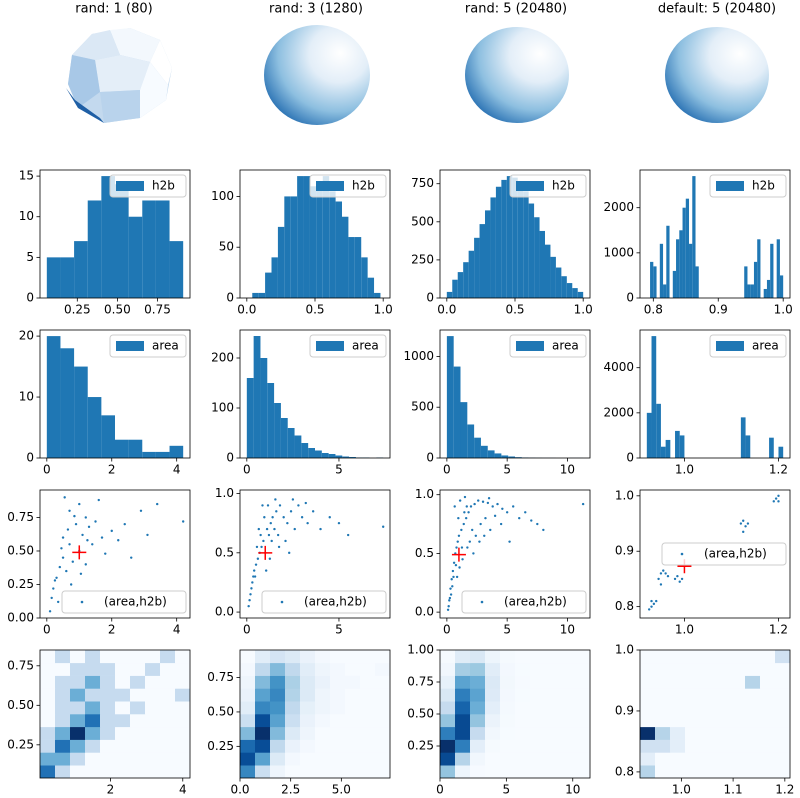 This screenshot has width=800, height=798. I want to click on y-tick-label: 0.25, so click(420, 746).